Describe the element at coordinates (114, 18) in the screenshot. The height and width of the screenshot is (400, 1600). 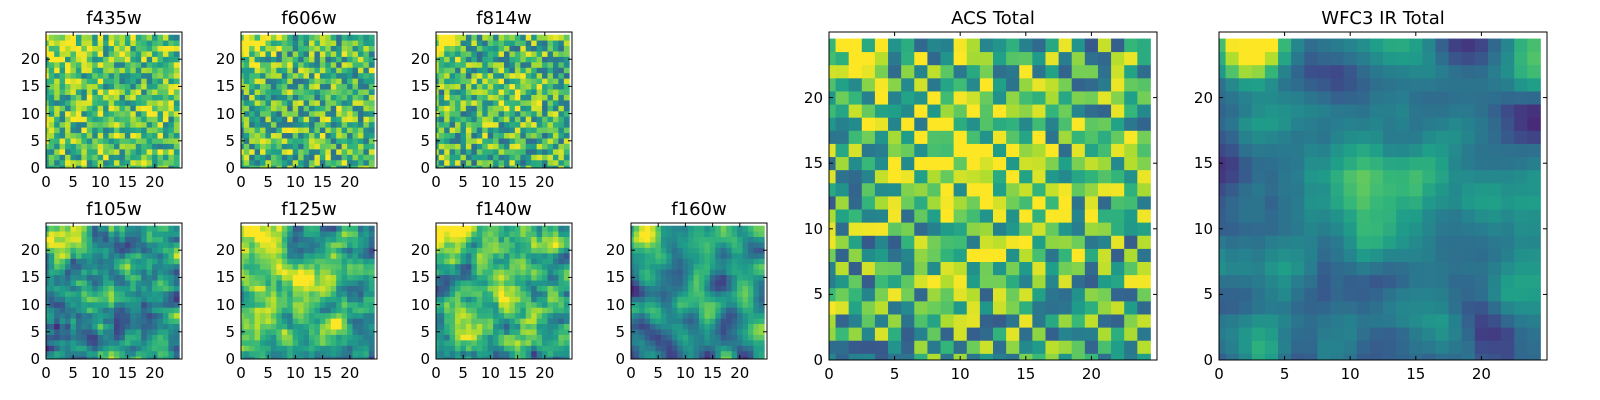
I see `panel-title: f435w` at that location.